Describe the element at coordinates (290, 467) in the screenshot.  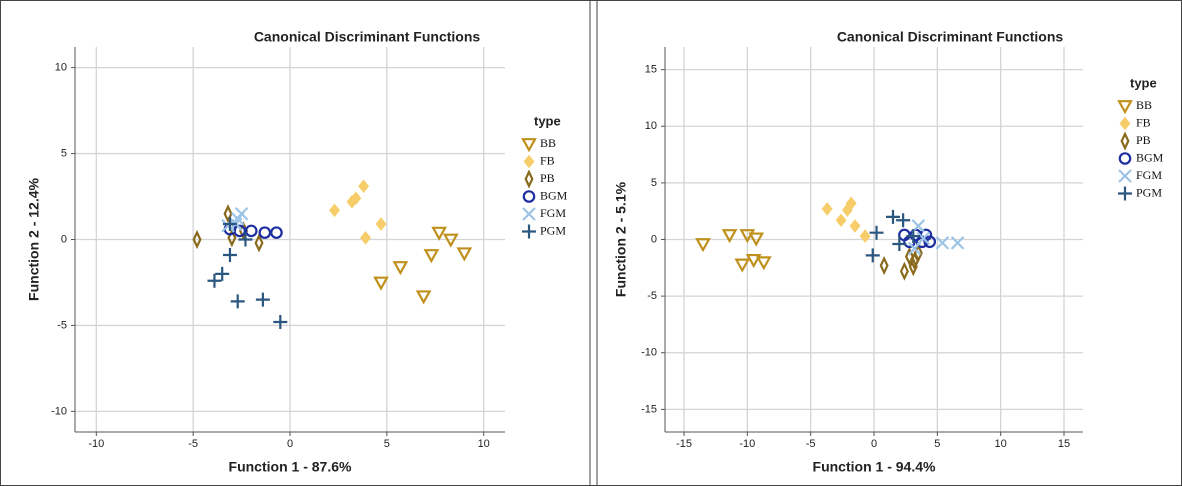
I see `x-axis-label: Function 1 - 87.6%` at that location.